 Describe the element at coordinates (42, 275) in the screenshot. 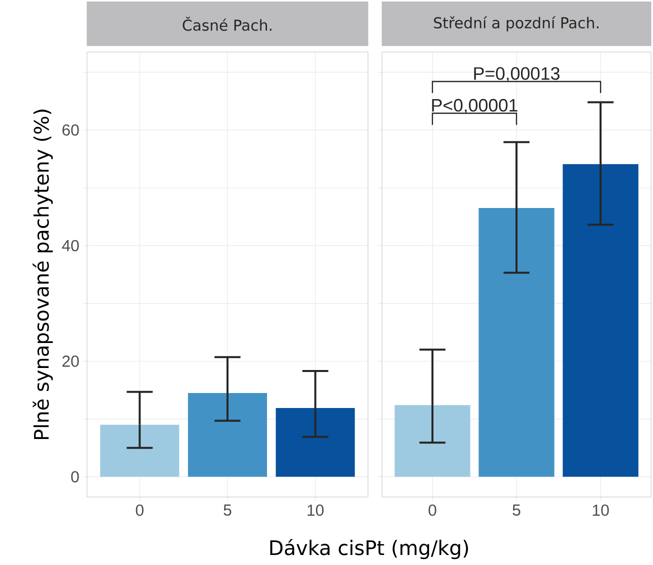

I see `y-axis-title: Plně synapsované pachyteny (%)` at that location.